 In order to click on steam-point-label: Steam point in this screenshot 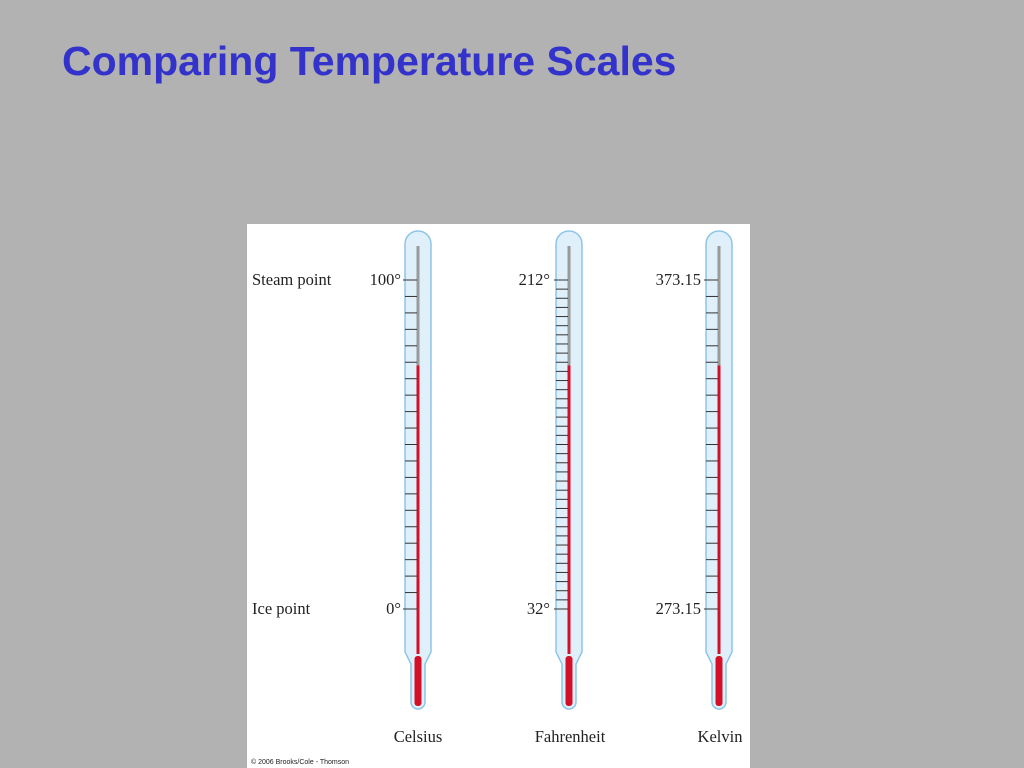, I will do `click(292, 279)`.